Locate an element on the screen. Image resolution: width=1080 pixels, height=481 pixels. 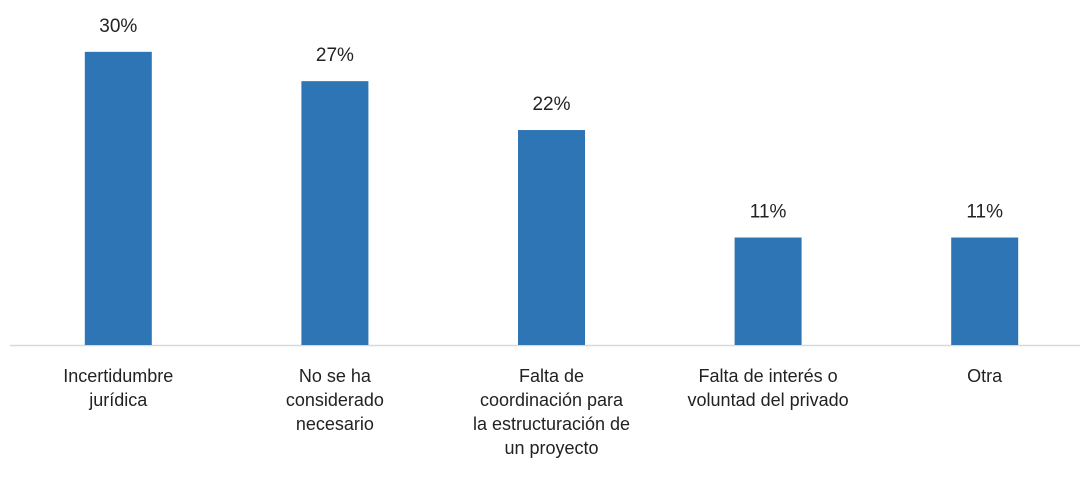
value-label: 30% is located at coordinates (118, 26).